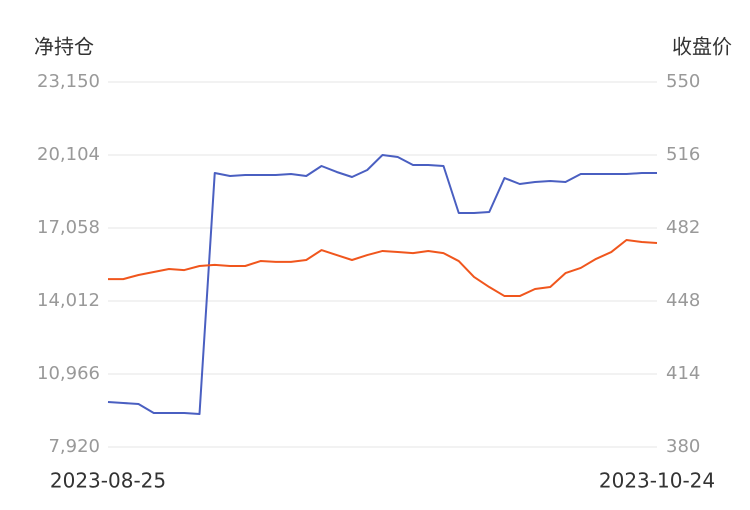  What do you see at coordinates (68, 373) in the screenshot?
I see `y-tick-label: 10,966` at bounding box center [68, 373].